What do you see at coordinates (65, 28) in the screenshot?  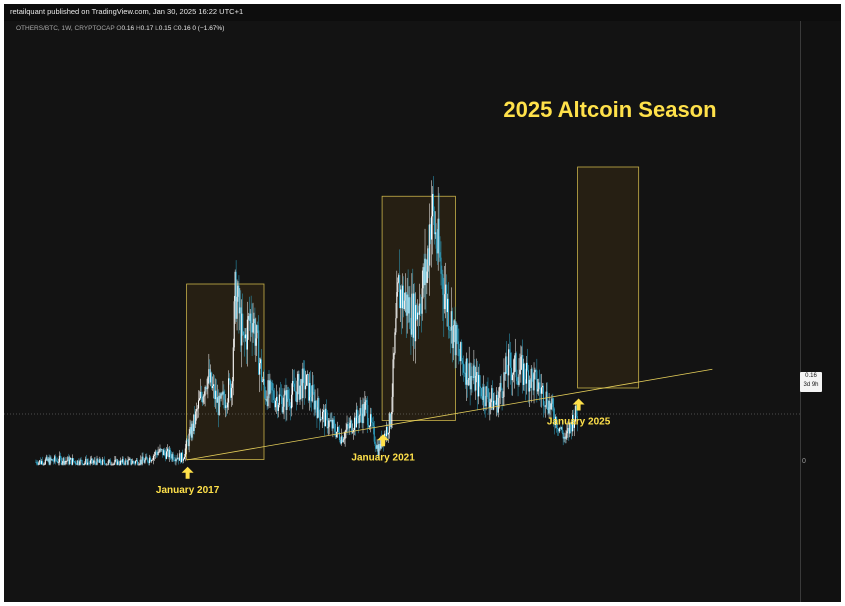 I see `symbol-name: OTHERS/BTC, 1W, CRYPTOCAP` at bounding box center [65, 28].